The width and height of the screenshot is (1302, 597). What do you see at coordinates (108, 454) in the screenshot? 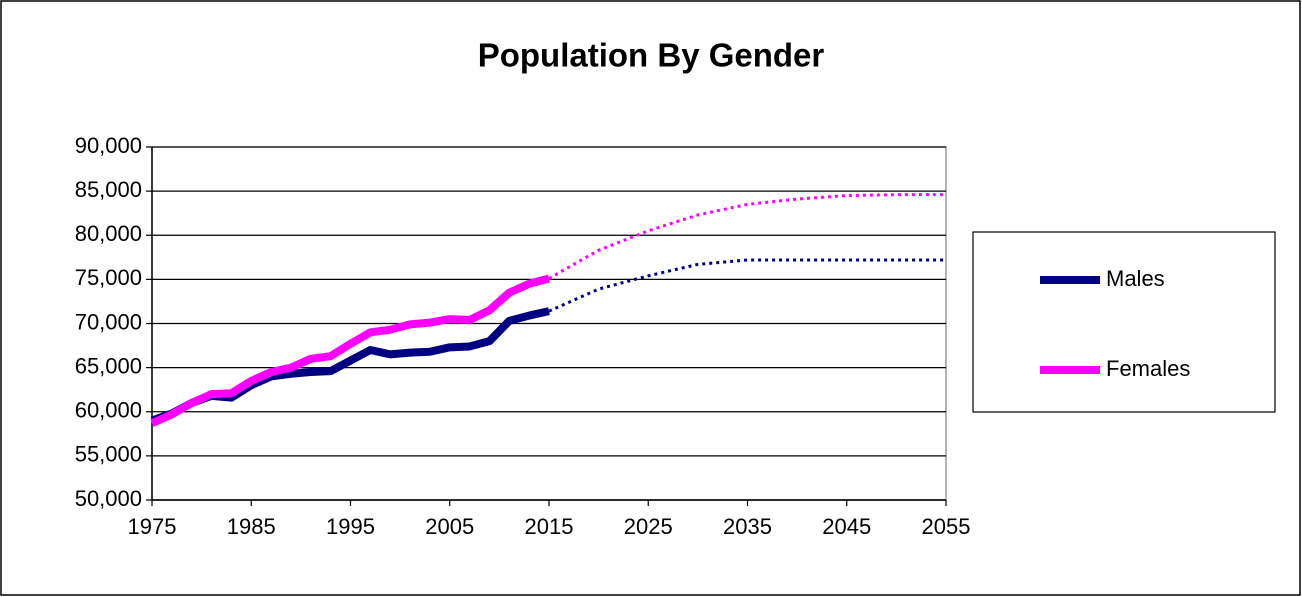
I see `y-tick-label: 55,000` at bounding box center [108, 454].